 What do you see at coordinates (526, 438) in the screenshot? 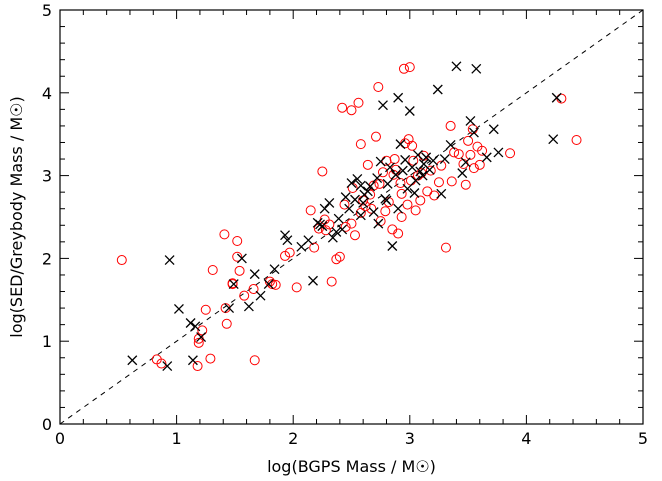
I see `x-tick-label: 4` at bounding box center [526, 438].